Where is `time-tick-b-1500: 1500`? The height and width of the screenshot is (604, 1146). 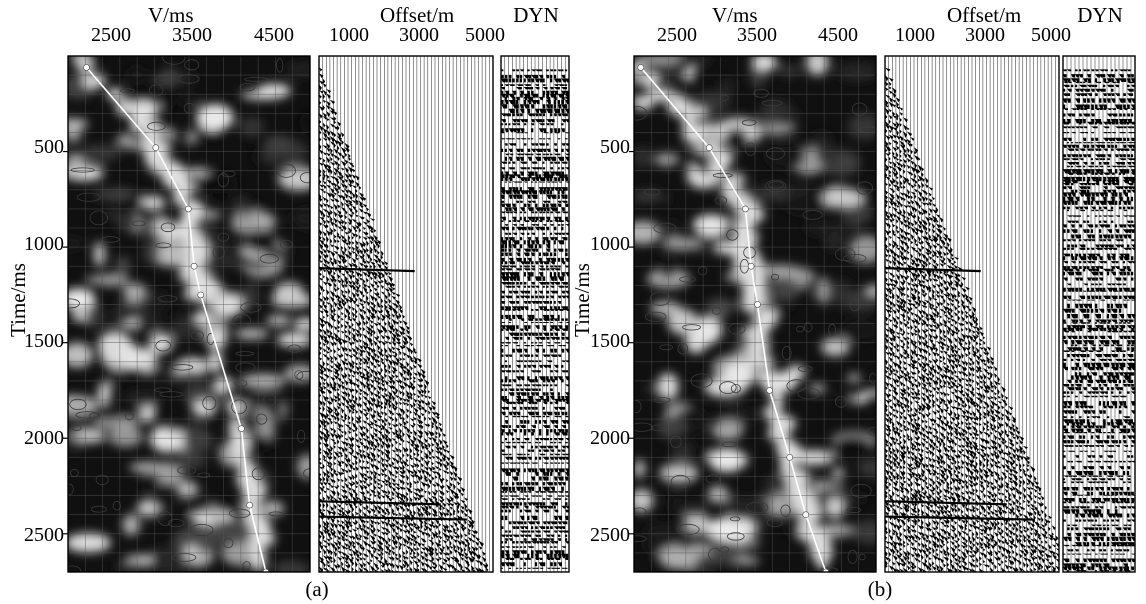 time-tick-b-1500: 1500 is located at coordinates (610, 341).